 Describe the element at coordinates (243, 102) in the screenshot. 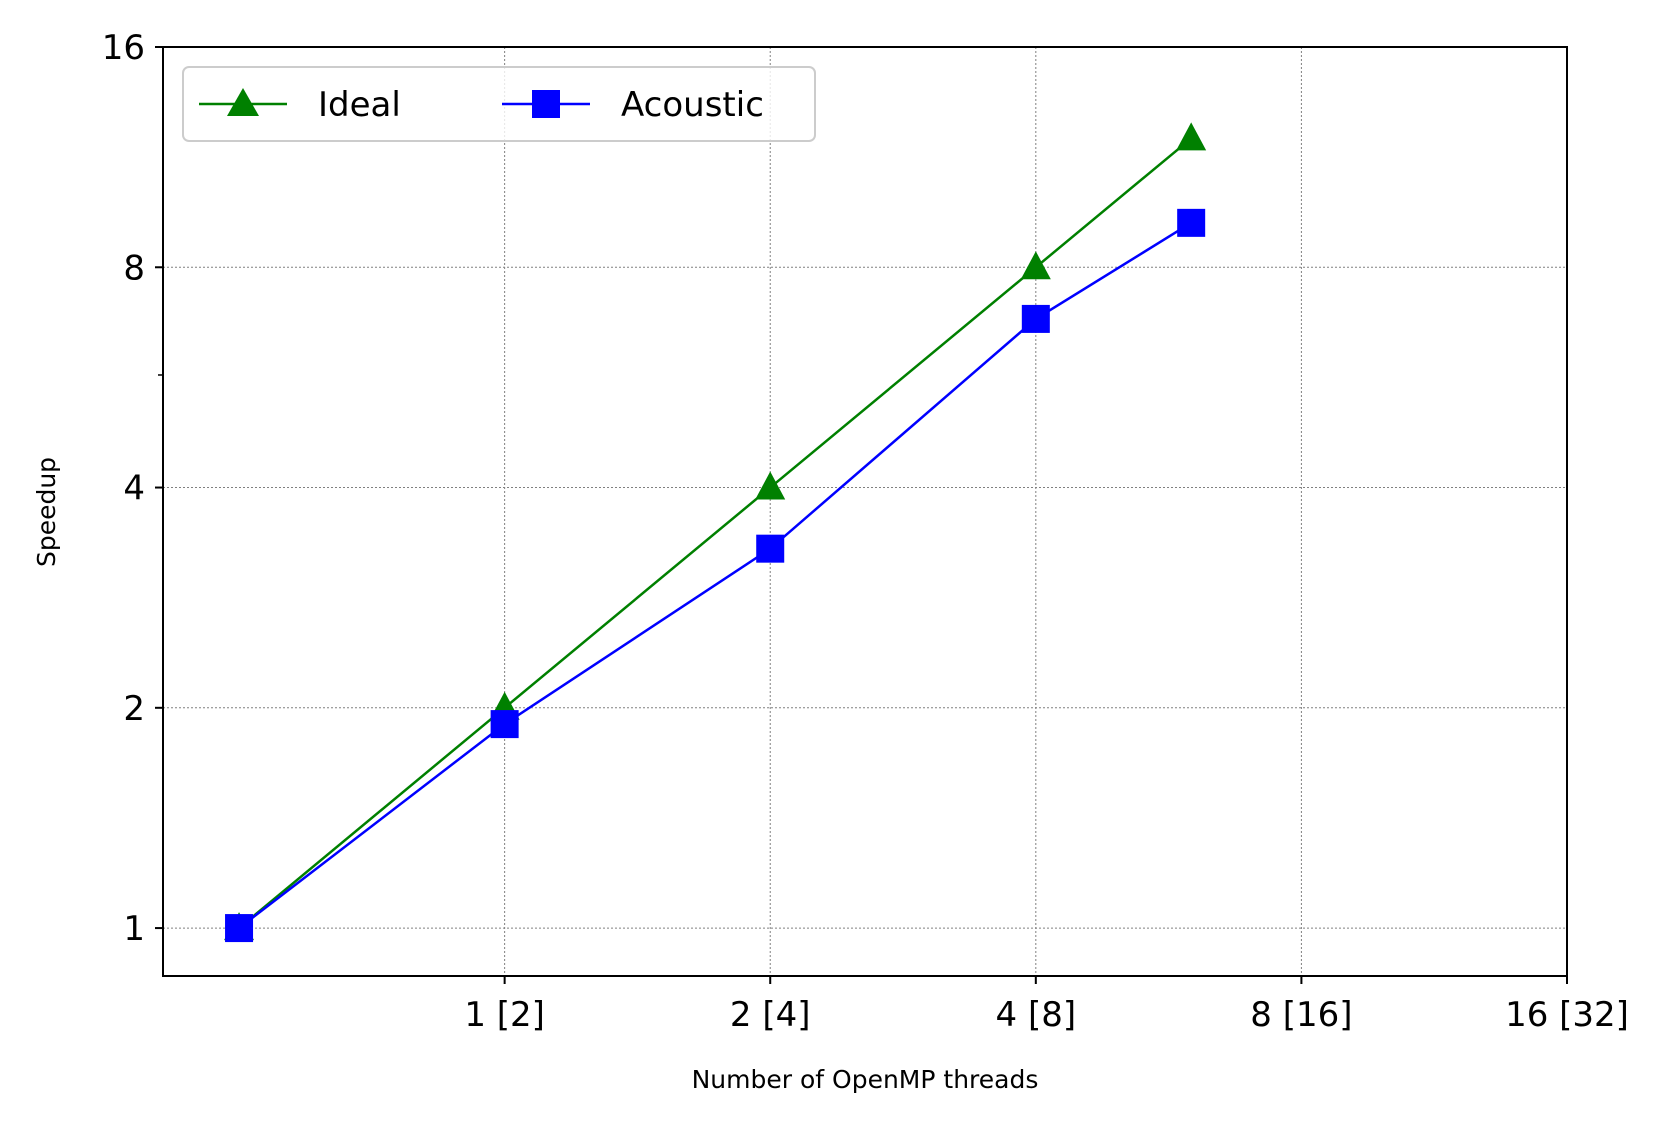

I see `legend-marker-ideal` at that location.